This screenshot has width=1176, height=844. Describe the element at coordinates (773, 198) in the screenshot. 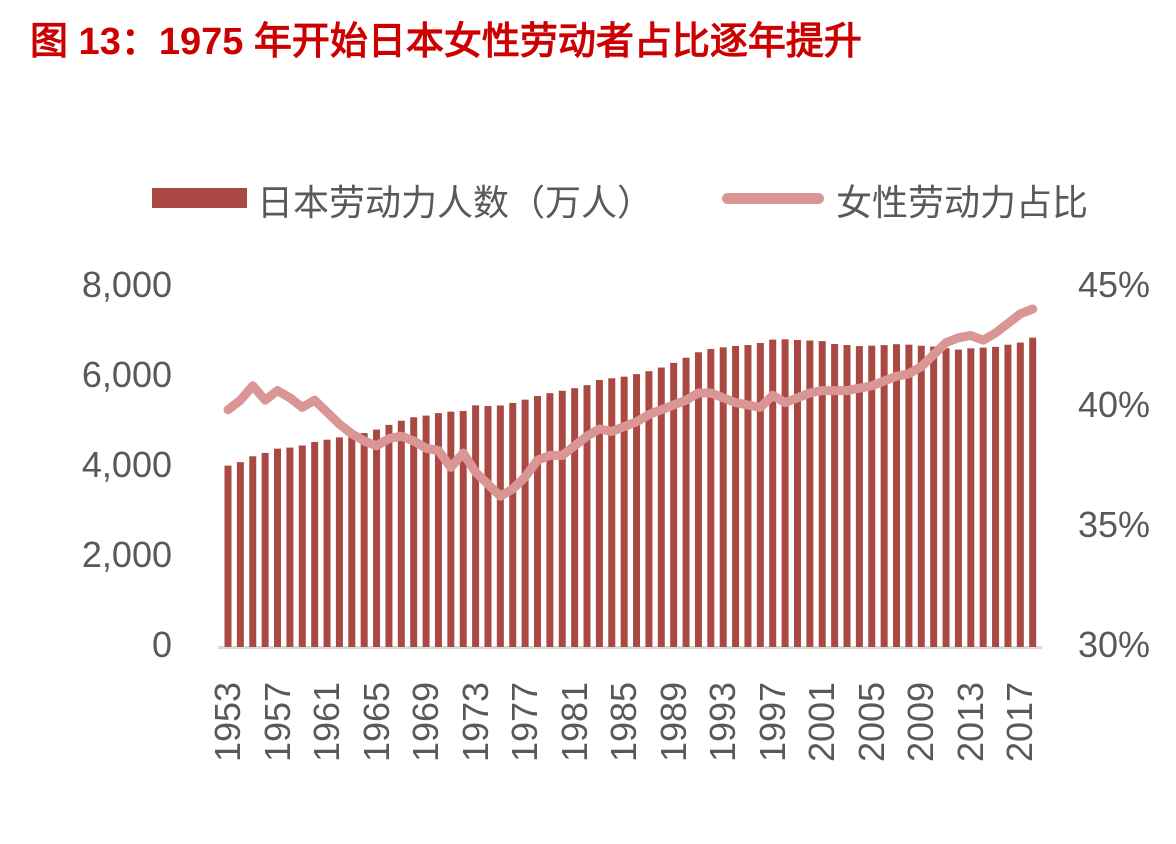

I see `line-legend-swatch` at that location.